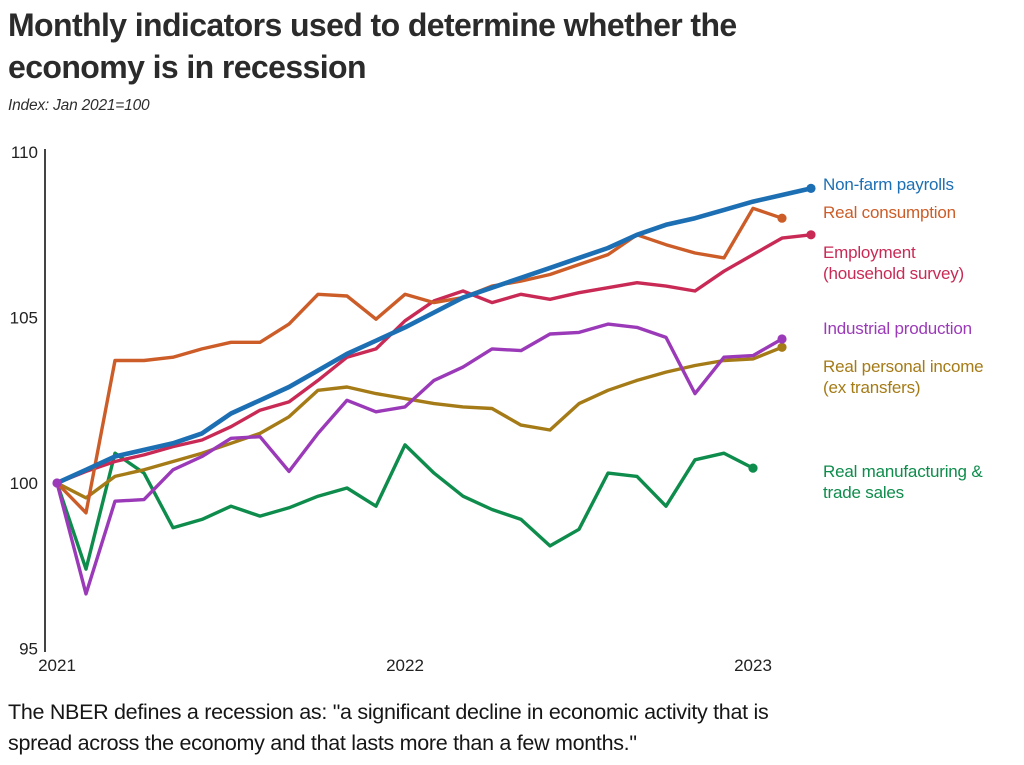 This screenshot has height=765, width=1024. I want to click on legend-label-consumption: Real consumption, so click(889, 212).